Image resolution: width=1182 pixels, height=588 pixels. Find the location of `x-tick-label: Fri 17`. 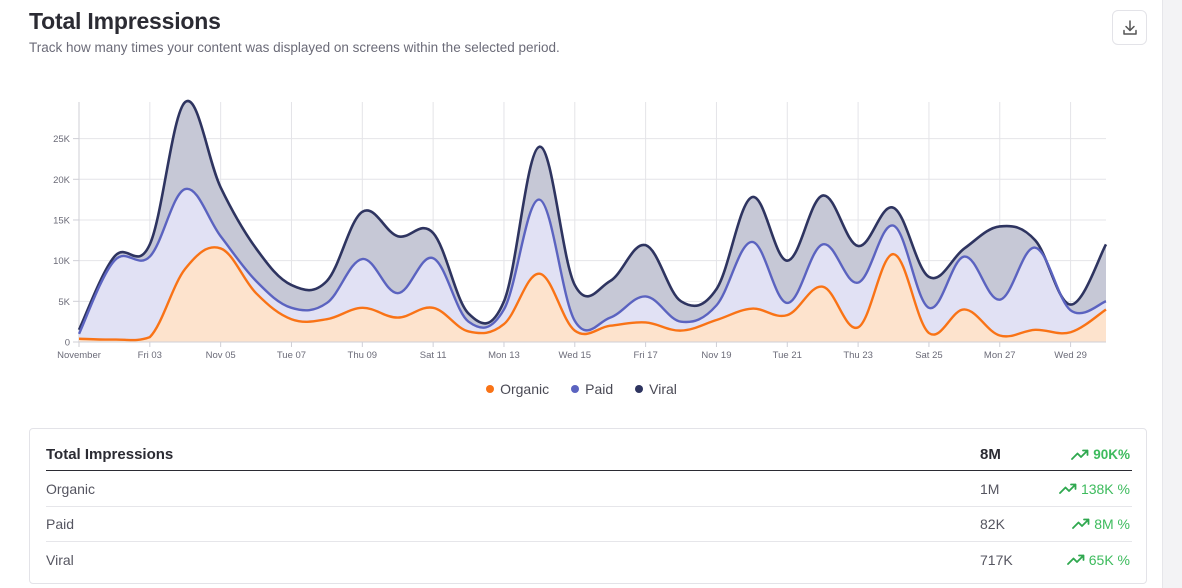

x-tick-label: Fri 17 is located at coordinates (645, 355).